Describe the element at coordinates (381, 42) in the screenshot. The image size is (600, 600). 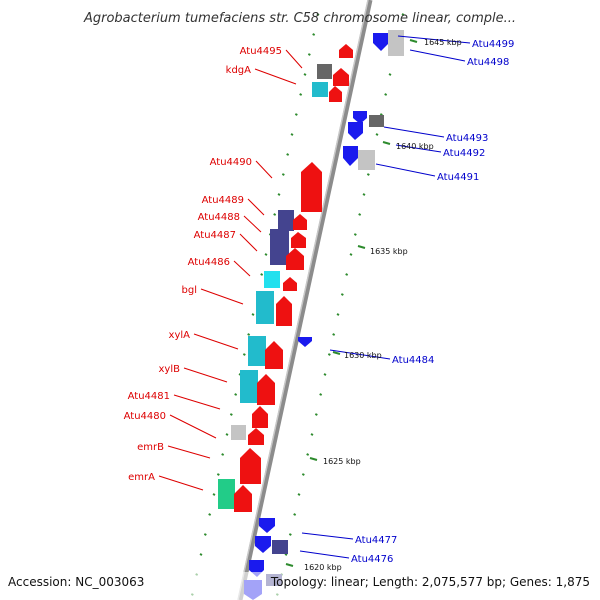
I see `gene-arrow-atu4499` at that location.